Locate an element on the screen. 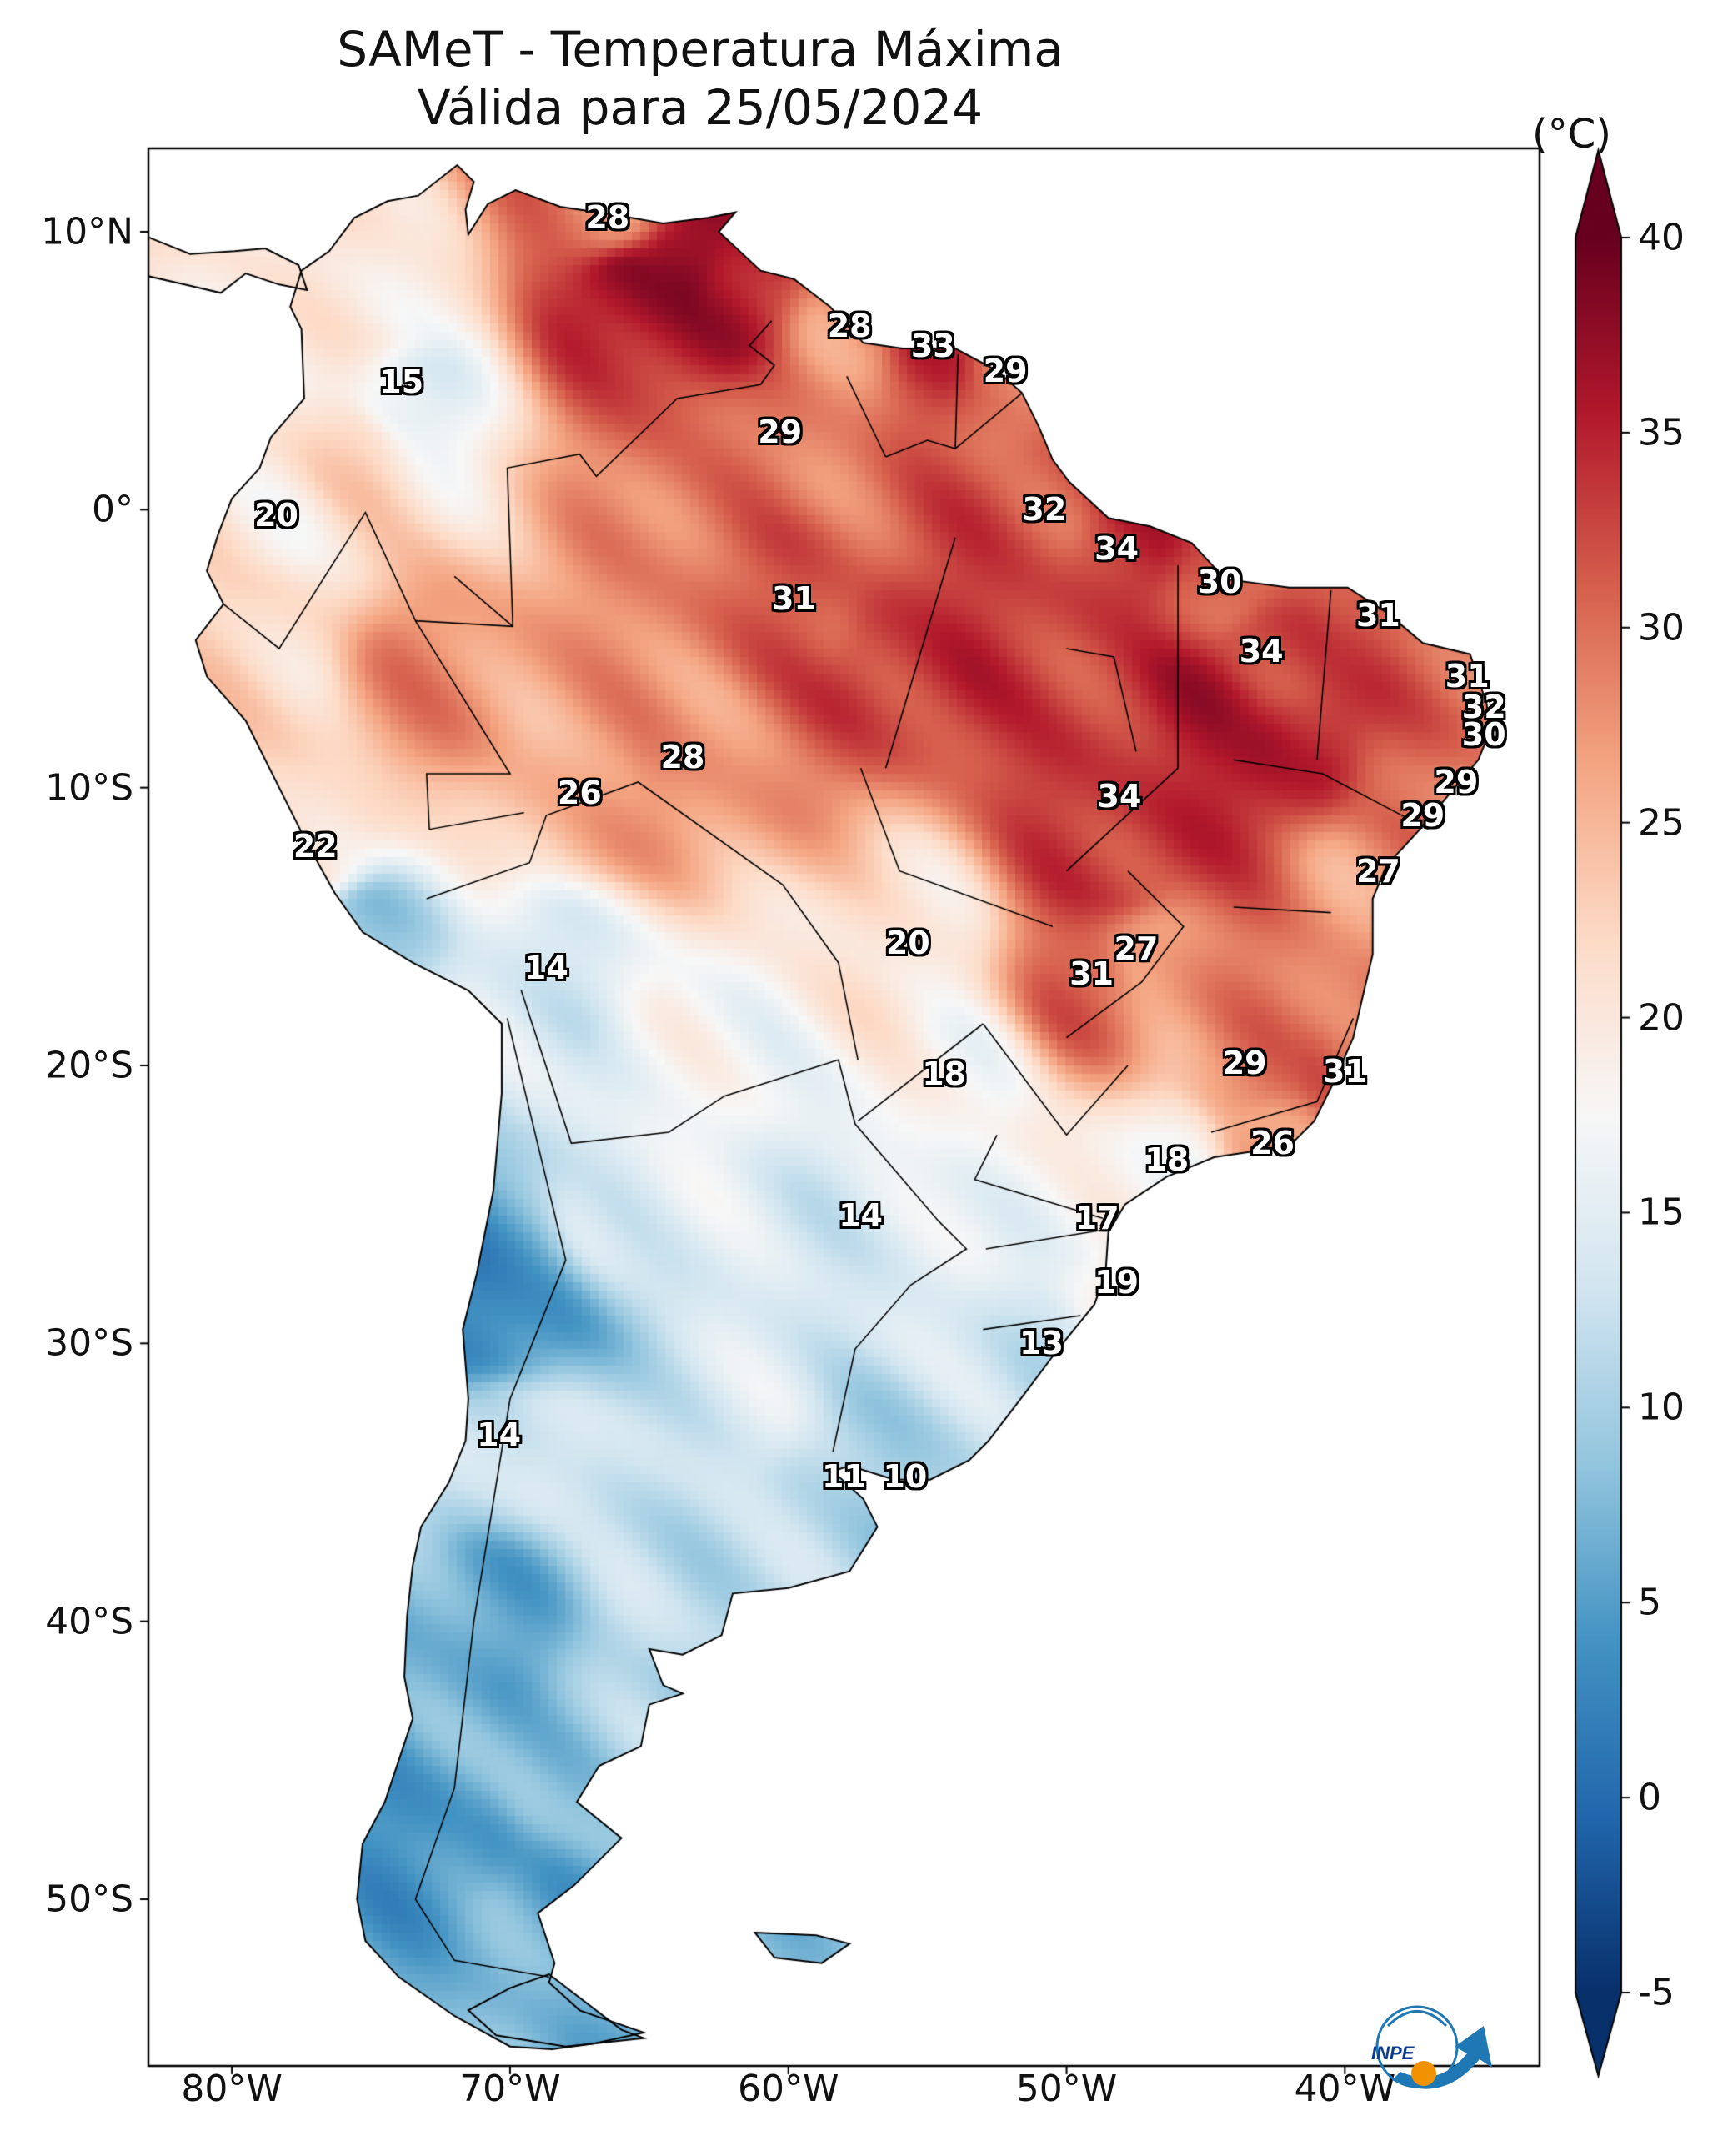  temperature-value-label: 17 is located at coordinates (1096, 1218).